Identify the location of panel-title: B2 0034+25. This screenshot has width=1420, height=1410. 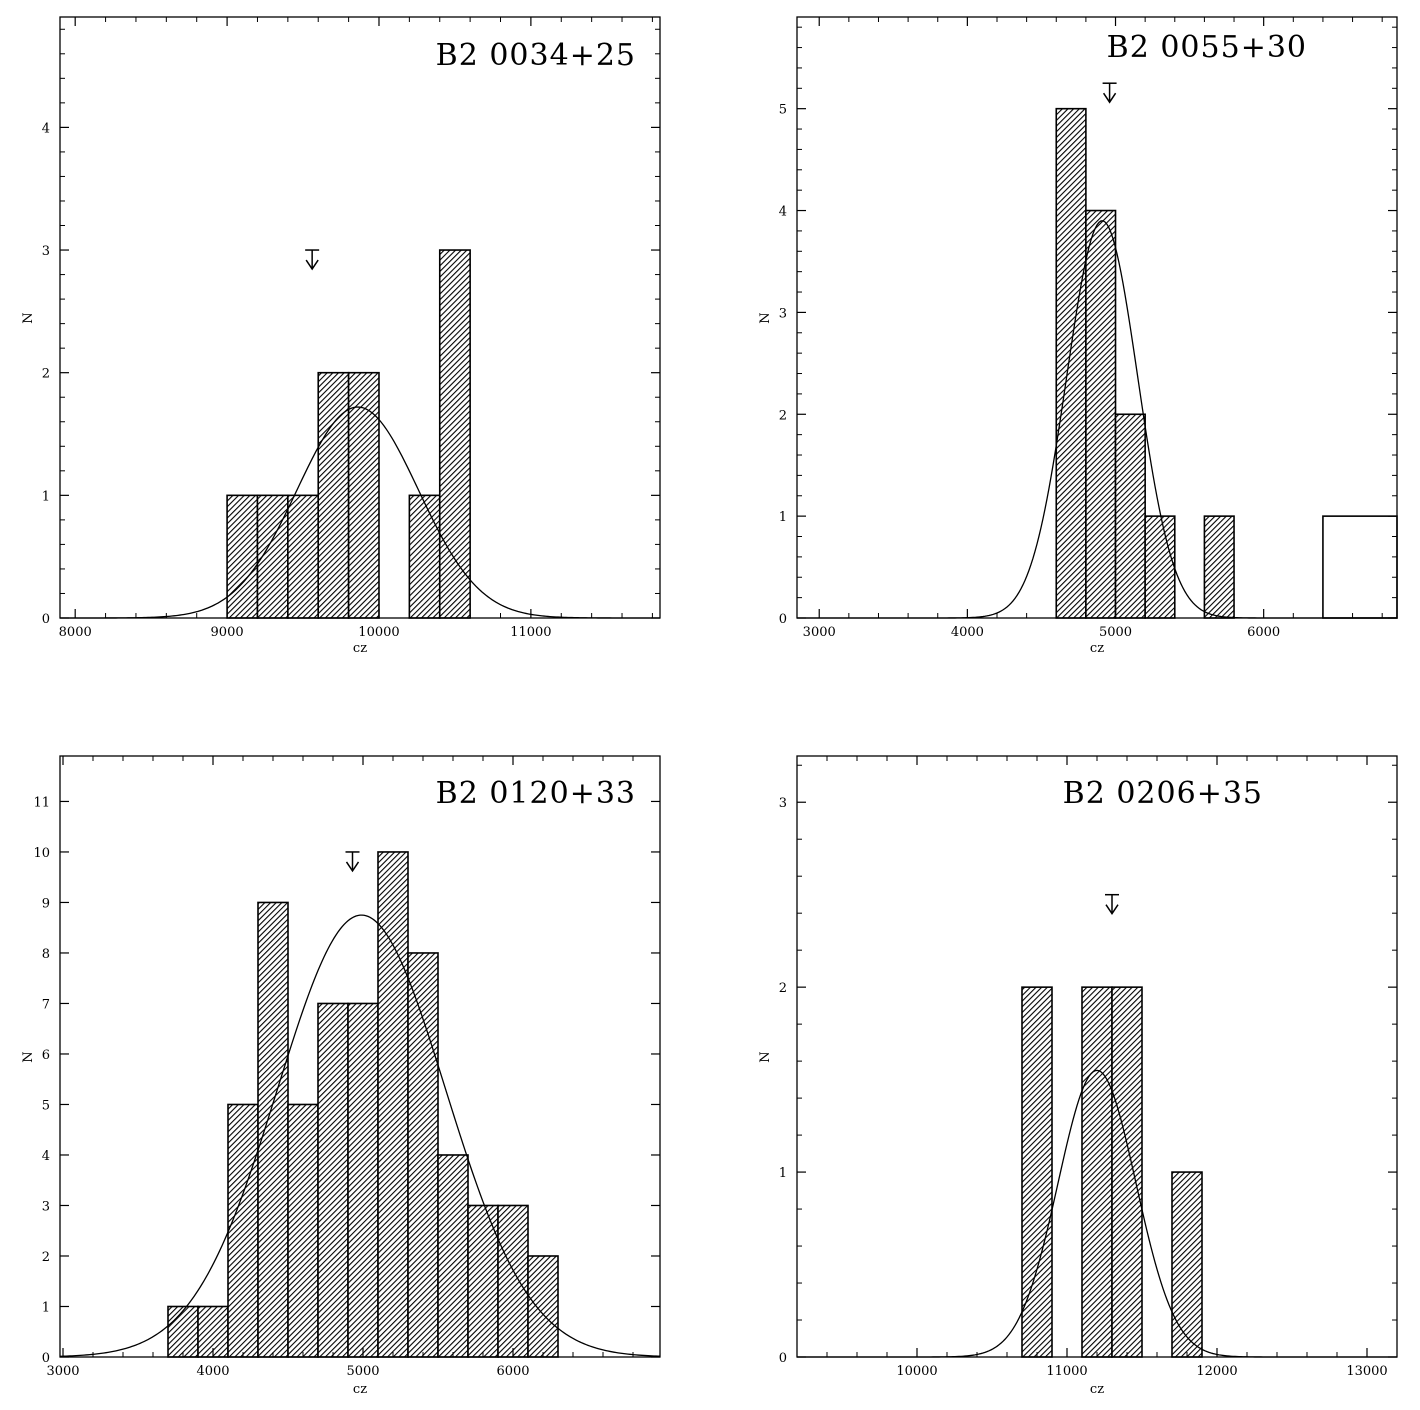
(536, 55).